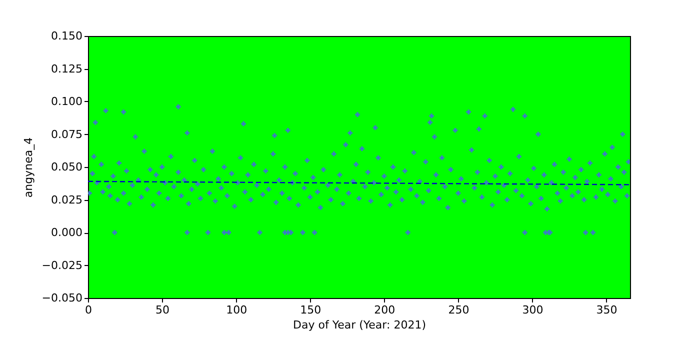 This screenshot has height=350, width=700. Describe the element at coordinates (66, 36) in the screenshot. I see `y-tick-label: 0.150` at that location.